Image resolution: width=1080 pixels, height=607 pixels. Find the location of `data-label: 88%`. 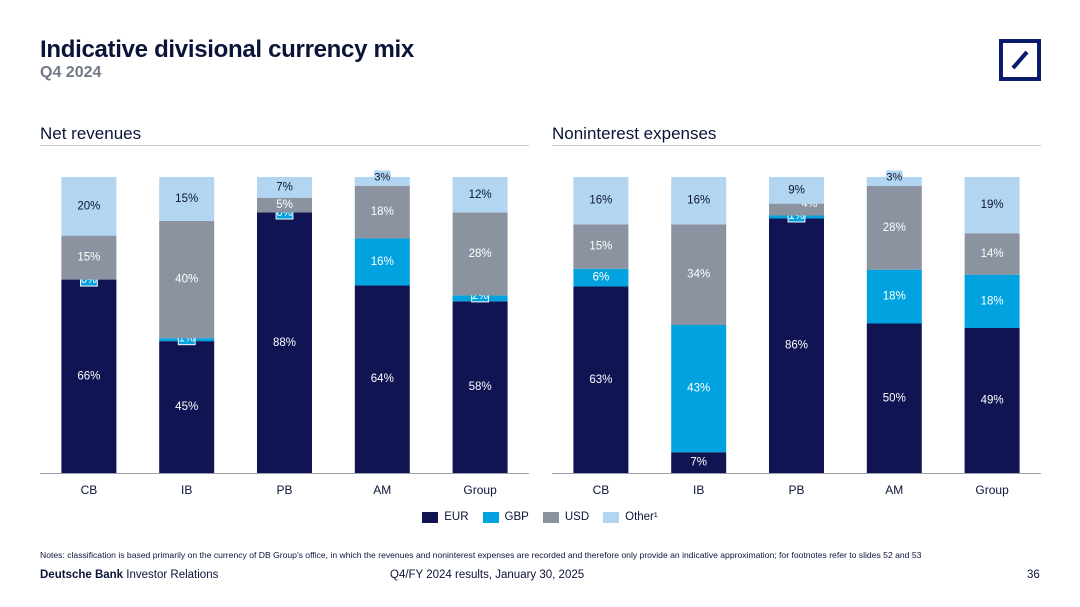

data-label: 88% is located at coordinates (284, 343).